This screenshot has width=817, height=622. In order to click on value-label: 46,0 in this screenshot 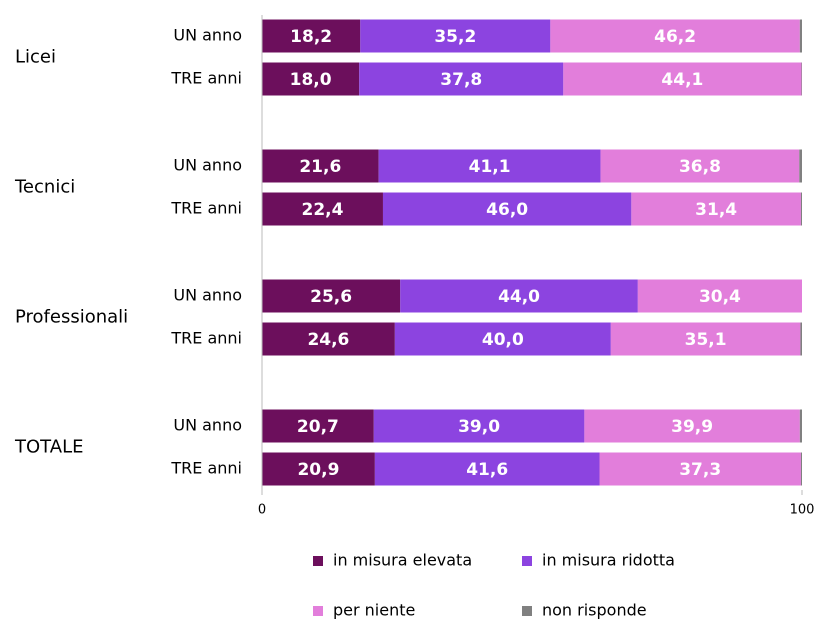, I will do `click(507, 210)`.